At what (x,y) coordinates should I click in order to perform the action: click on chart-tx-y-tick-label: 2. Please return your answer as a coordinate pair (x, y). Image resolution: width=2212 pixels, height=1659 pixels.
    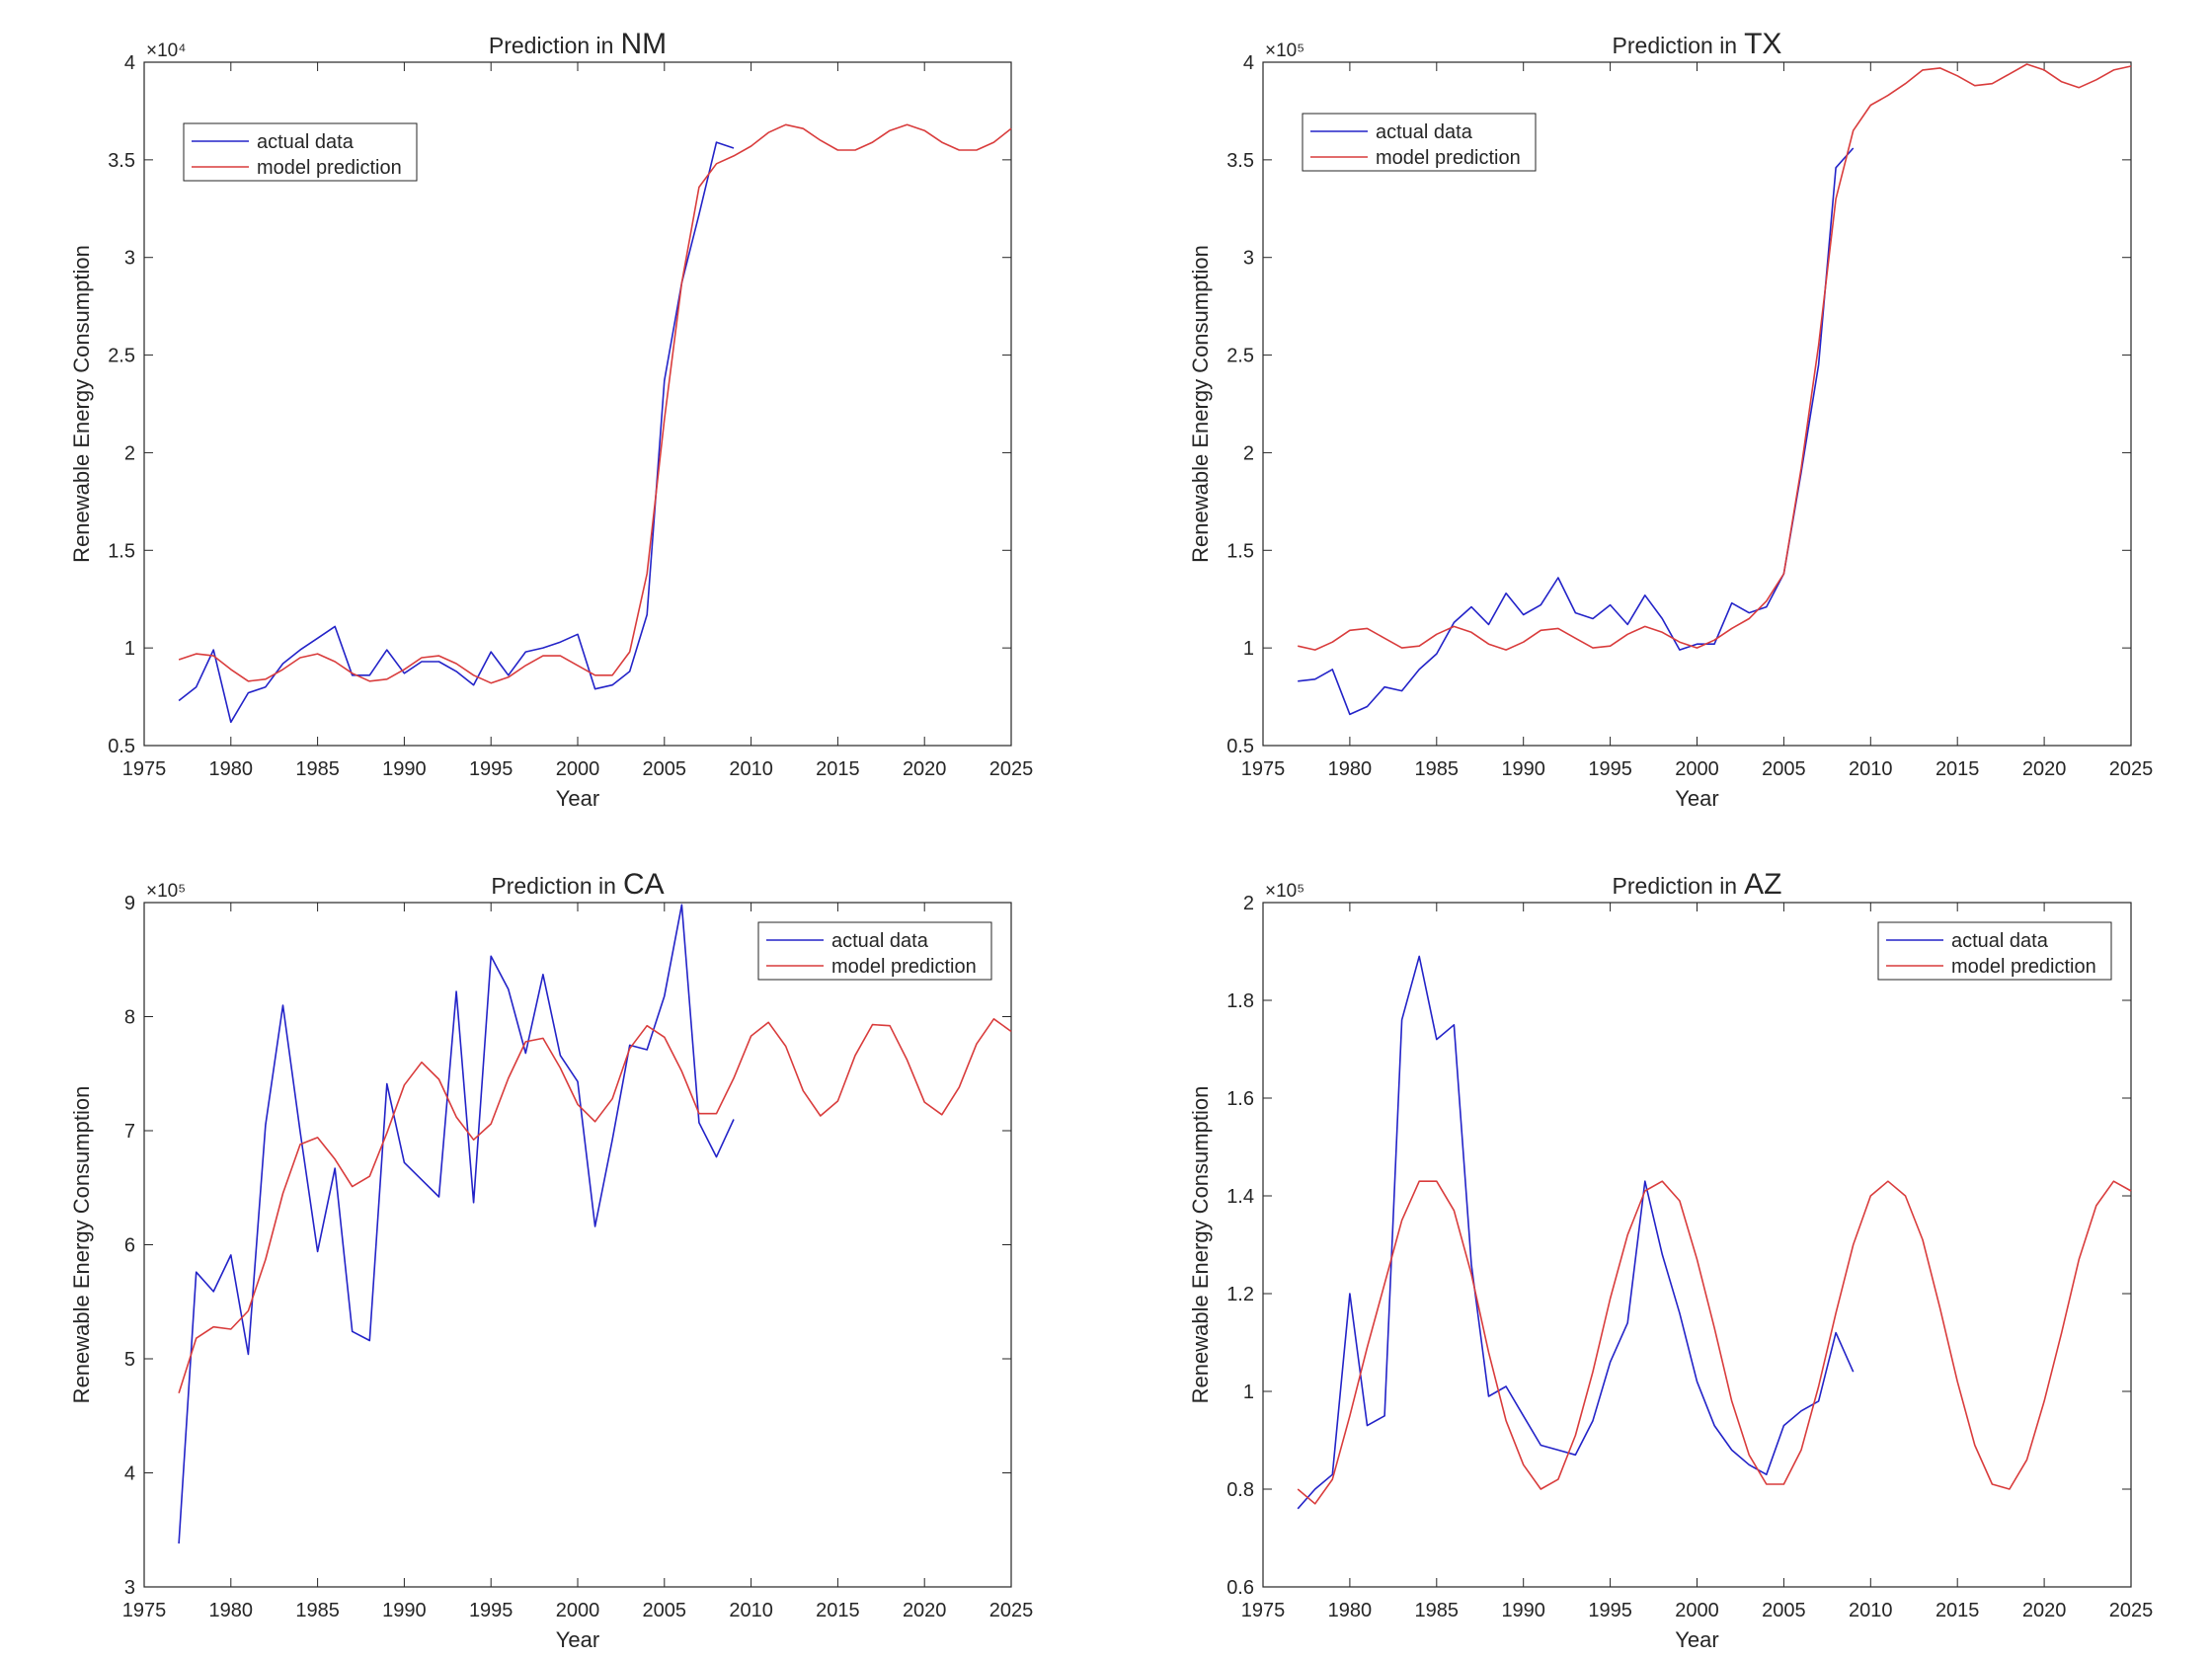
    Looking at the image, I should click on (1249, 453).